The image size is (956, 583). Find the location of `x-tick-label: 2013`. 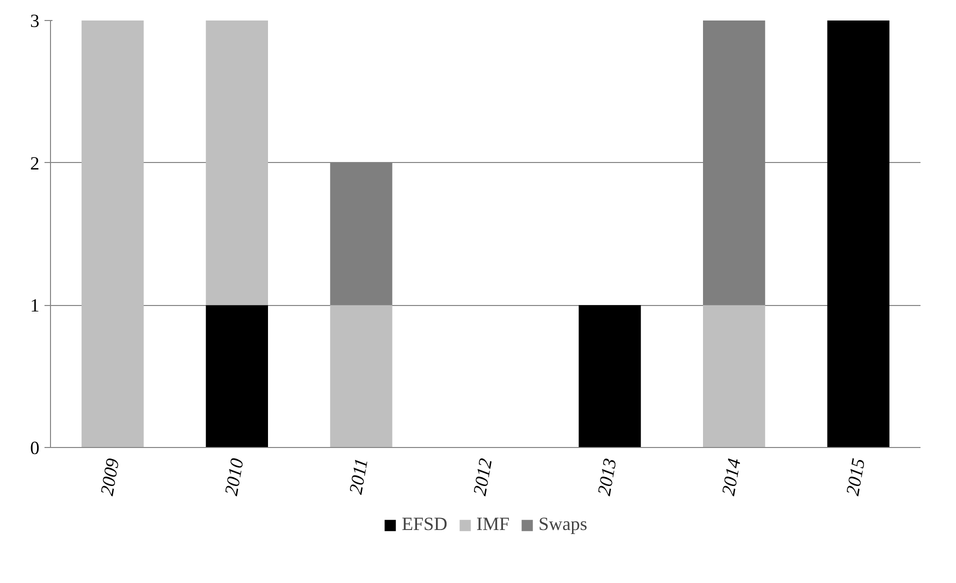

x-tick-label: 2013 is located at coordinates (608, 477).